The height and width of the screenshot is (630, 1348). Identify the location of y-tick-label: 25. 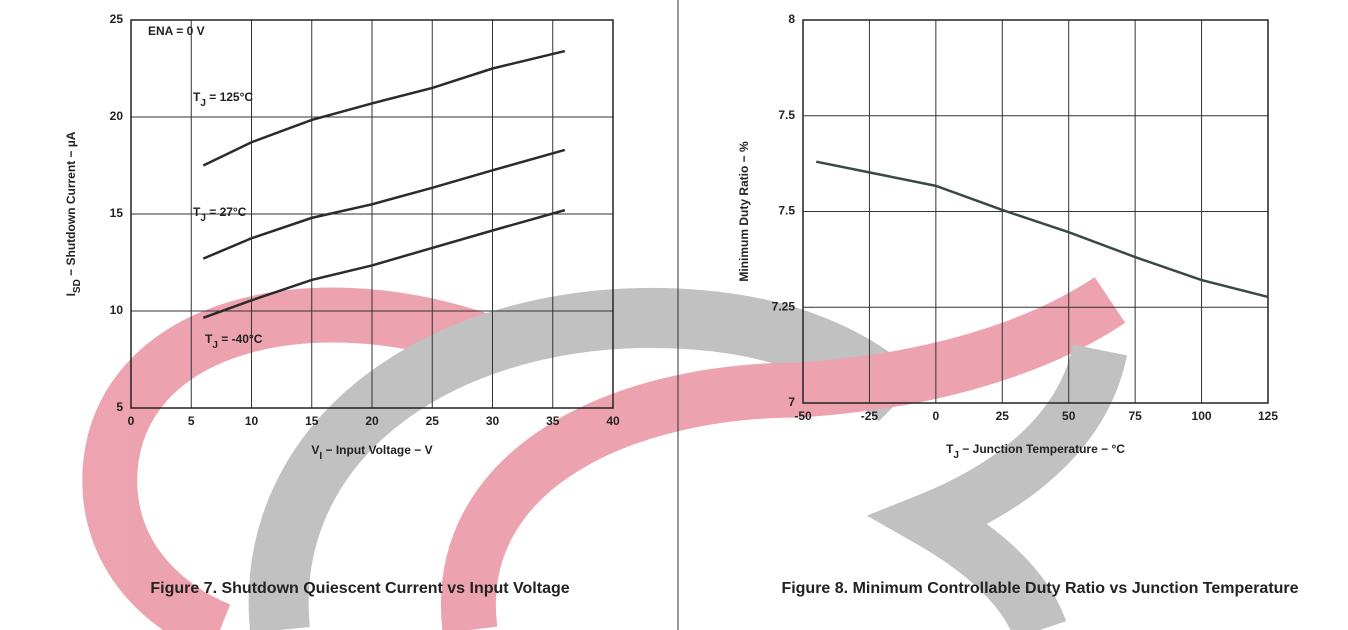
(117, 19).